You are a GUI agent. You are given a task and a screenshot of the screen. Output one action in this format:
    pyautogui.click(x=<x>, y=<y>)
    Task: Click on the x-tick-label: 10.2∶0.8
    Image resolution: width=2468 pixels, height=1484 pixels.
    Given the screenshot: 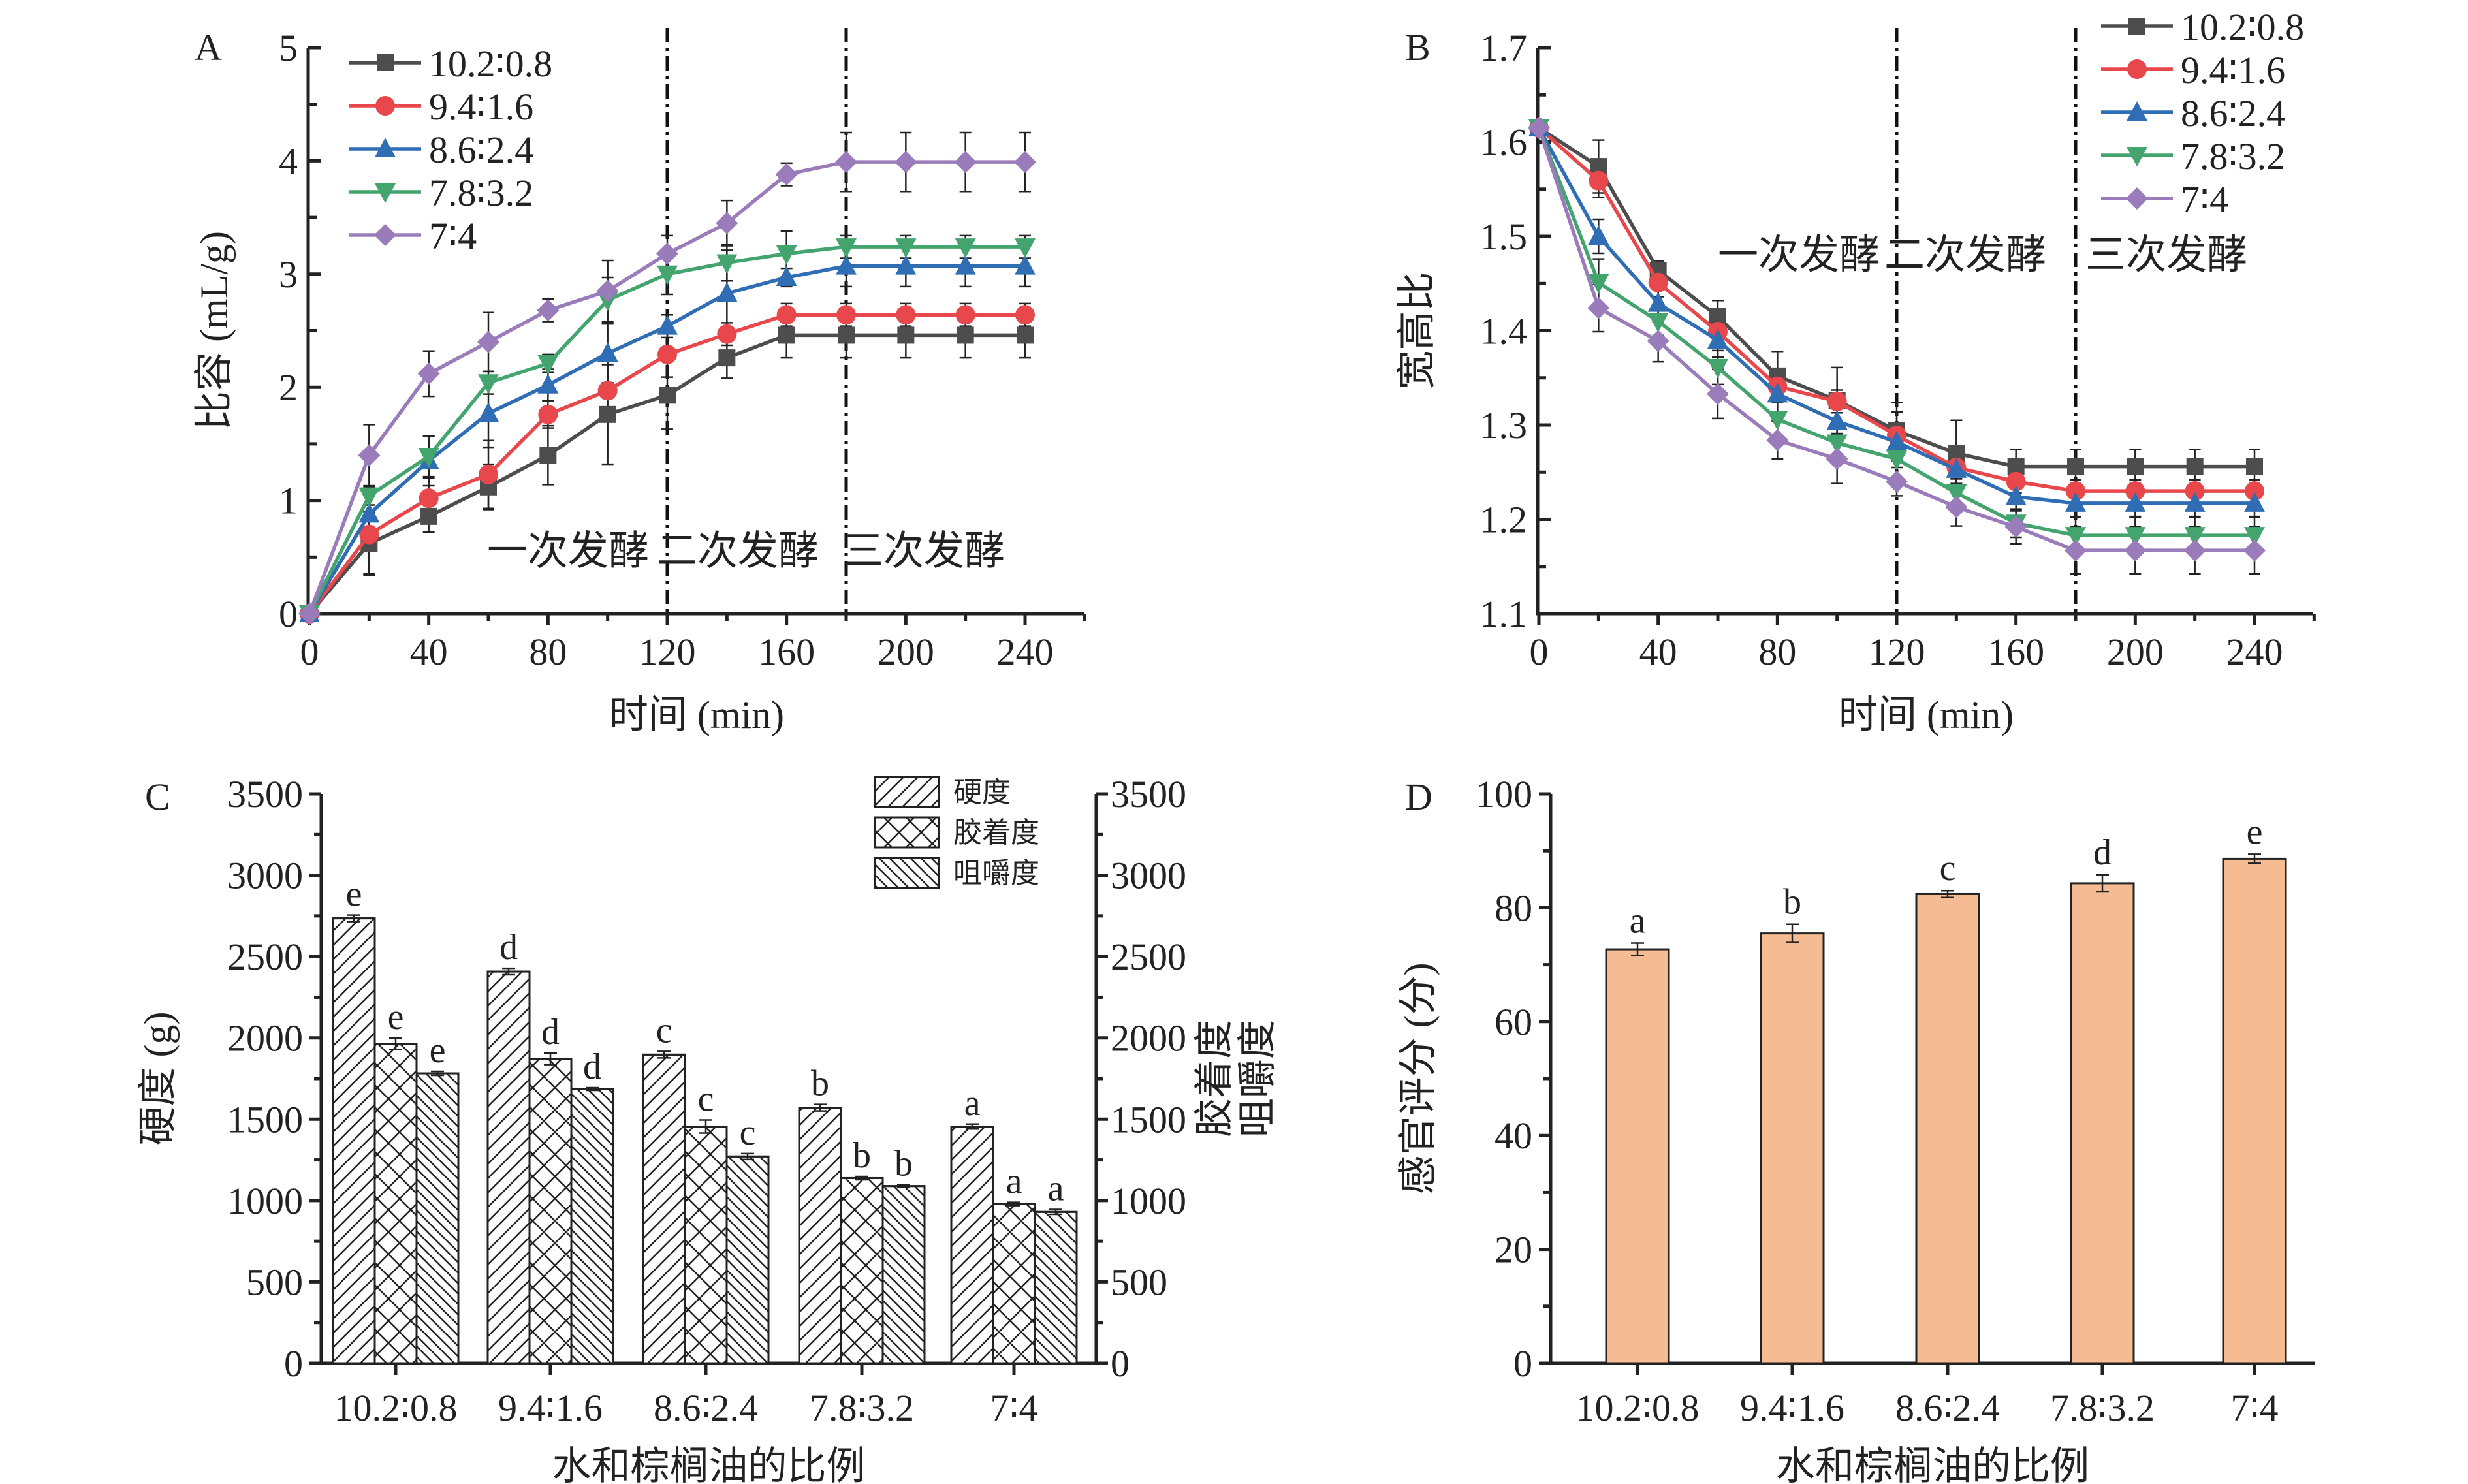 What is the action you would take?
    pyautogui.click(x=1637, y=1408)
    